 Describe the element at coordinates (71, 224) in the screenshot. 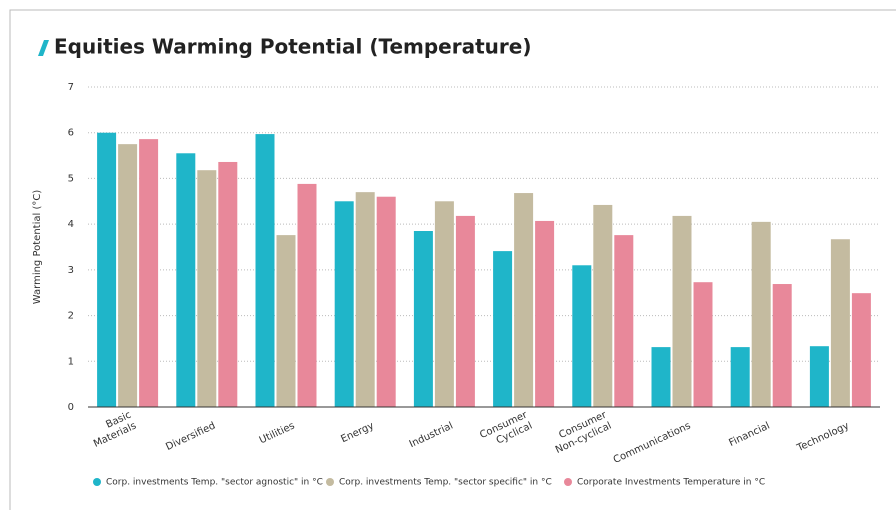

I see `y-tick-label: 4` at that location.